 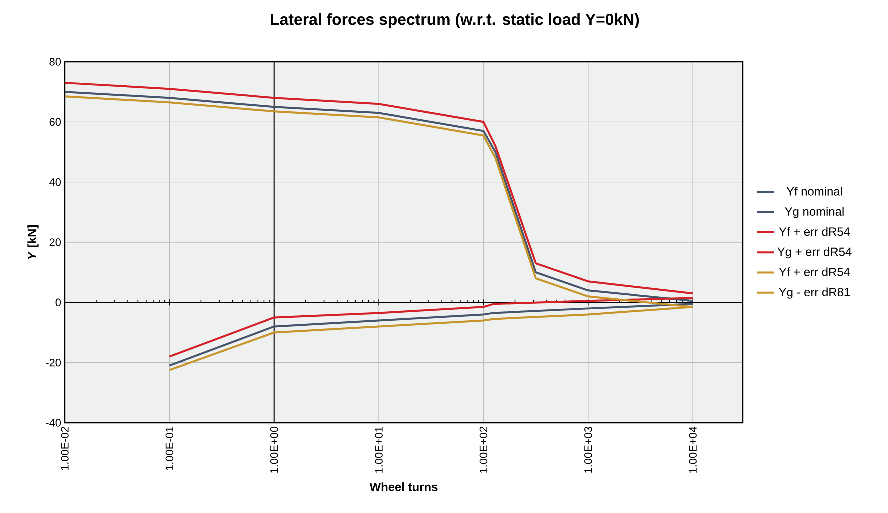 I want to click on x-tick-label: 1.00E-02, so click(x=65, y=448).